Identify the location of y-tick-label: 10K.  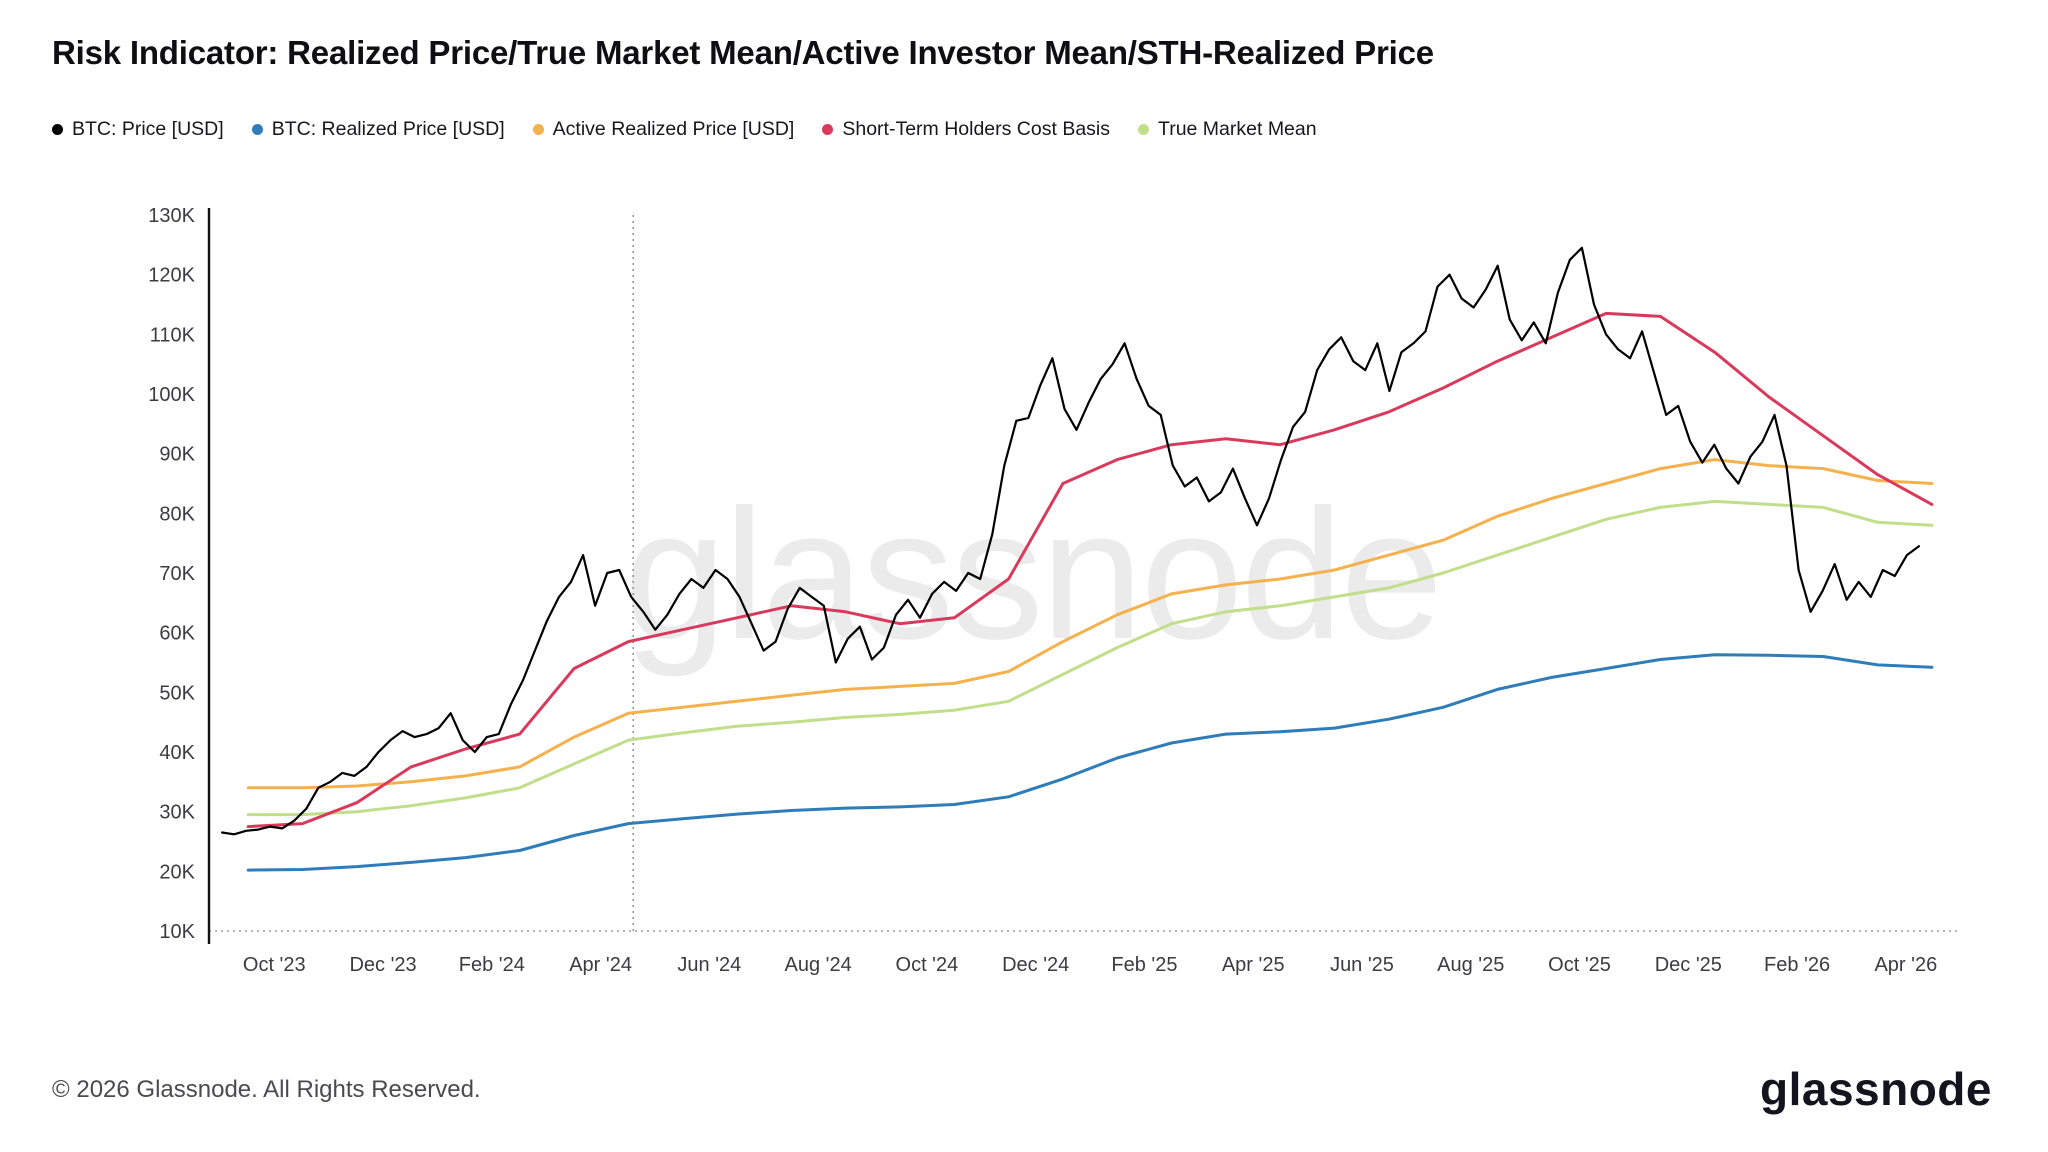
(177, 932).